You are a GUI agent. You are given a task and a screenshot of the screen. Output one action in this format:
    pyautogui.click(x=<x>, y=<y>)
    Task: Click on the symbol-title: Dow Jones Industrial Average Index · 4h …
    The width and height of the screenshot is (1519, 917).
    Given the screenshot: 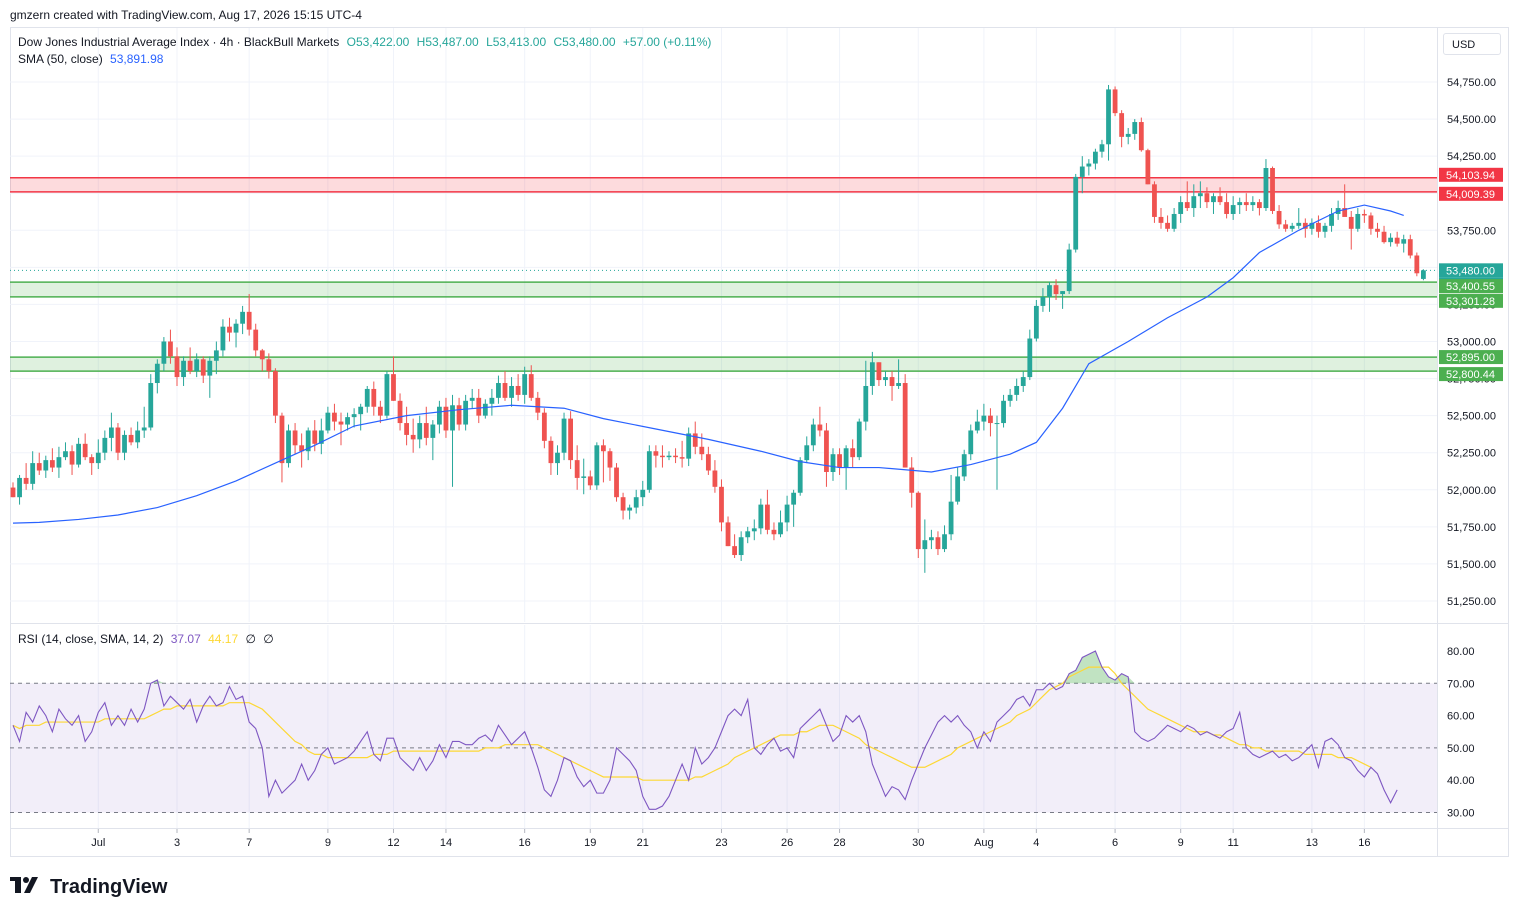 What is the action you would take?
    pyautogui.click(x=179, y=42)
    